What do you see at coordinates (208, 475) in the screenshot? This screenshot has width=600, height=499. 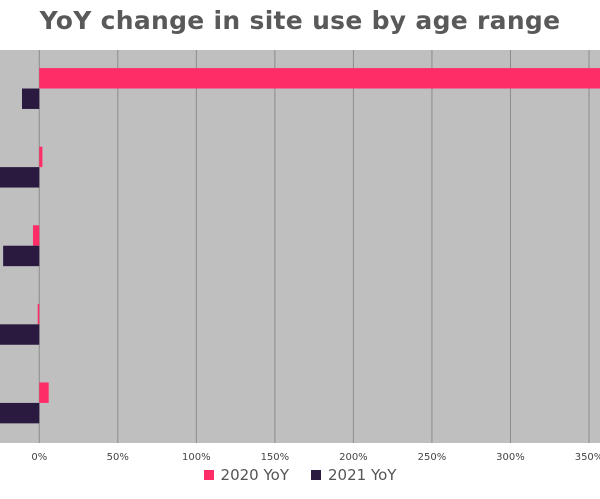 I see `legend-swatch-2020` at bounding box center [208, 475].